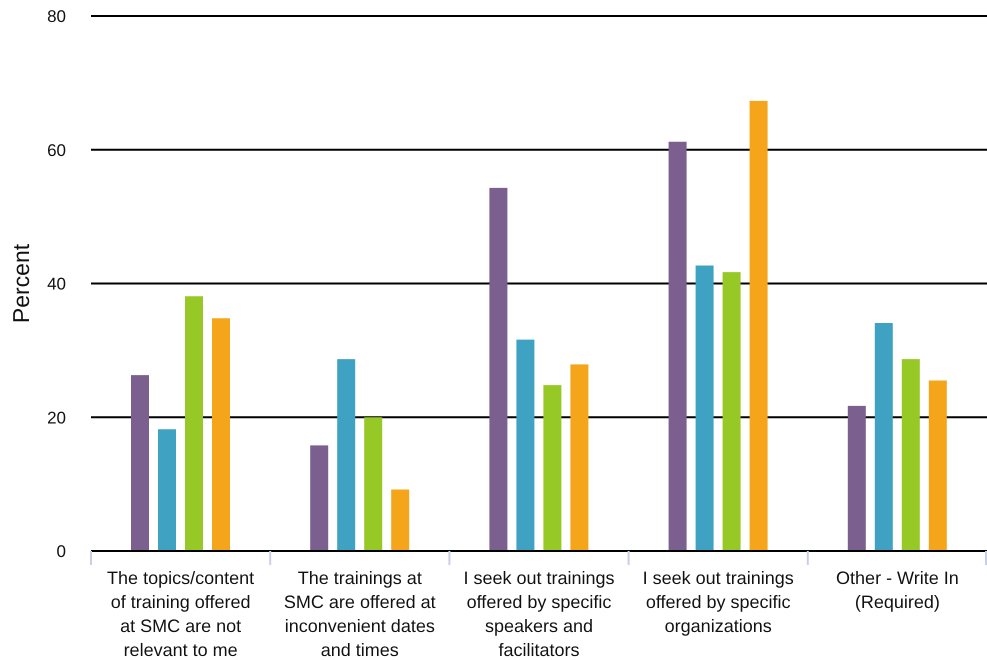  I want to click on x-tick-label: Other - Write In (Required), so click(897, 590).